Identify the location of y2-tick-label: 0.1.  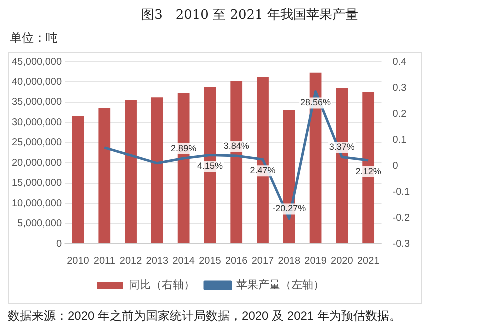
(400, 140).